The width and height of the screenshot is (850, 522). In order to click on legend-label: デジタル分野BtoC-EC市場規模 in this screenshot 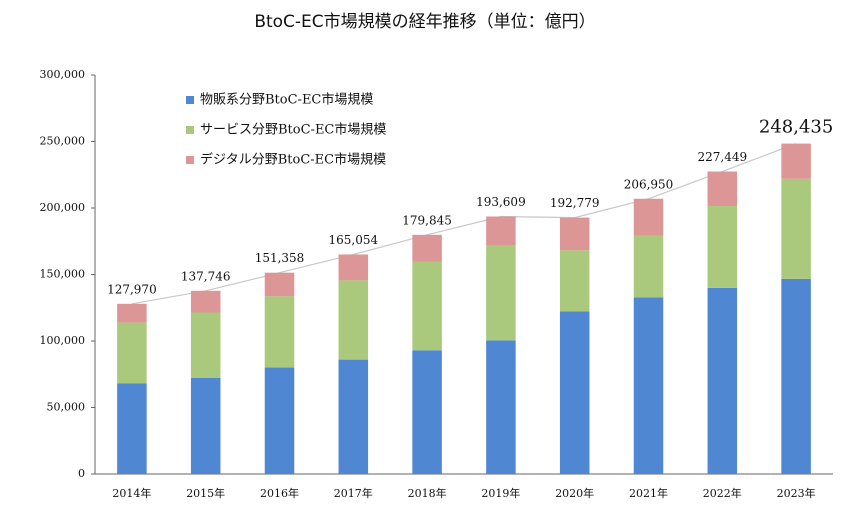, I will do `click(293, 160)`.